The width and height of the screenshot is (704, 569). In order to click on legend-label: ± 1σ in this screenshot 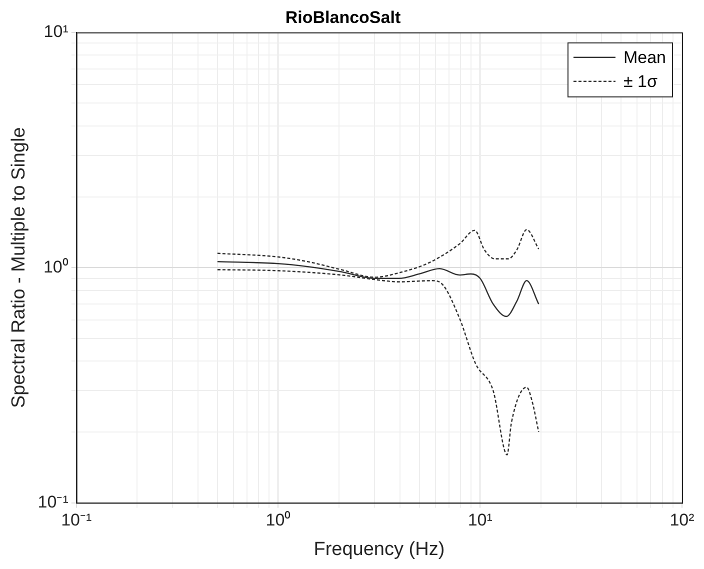, I will do `click(640, 82)`.